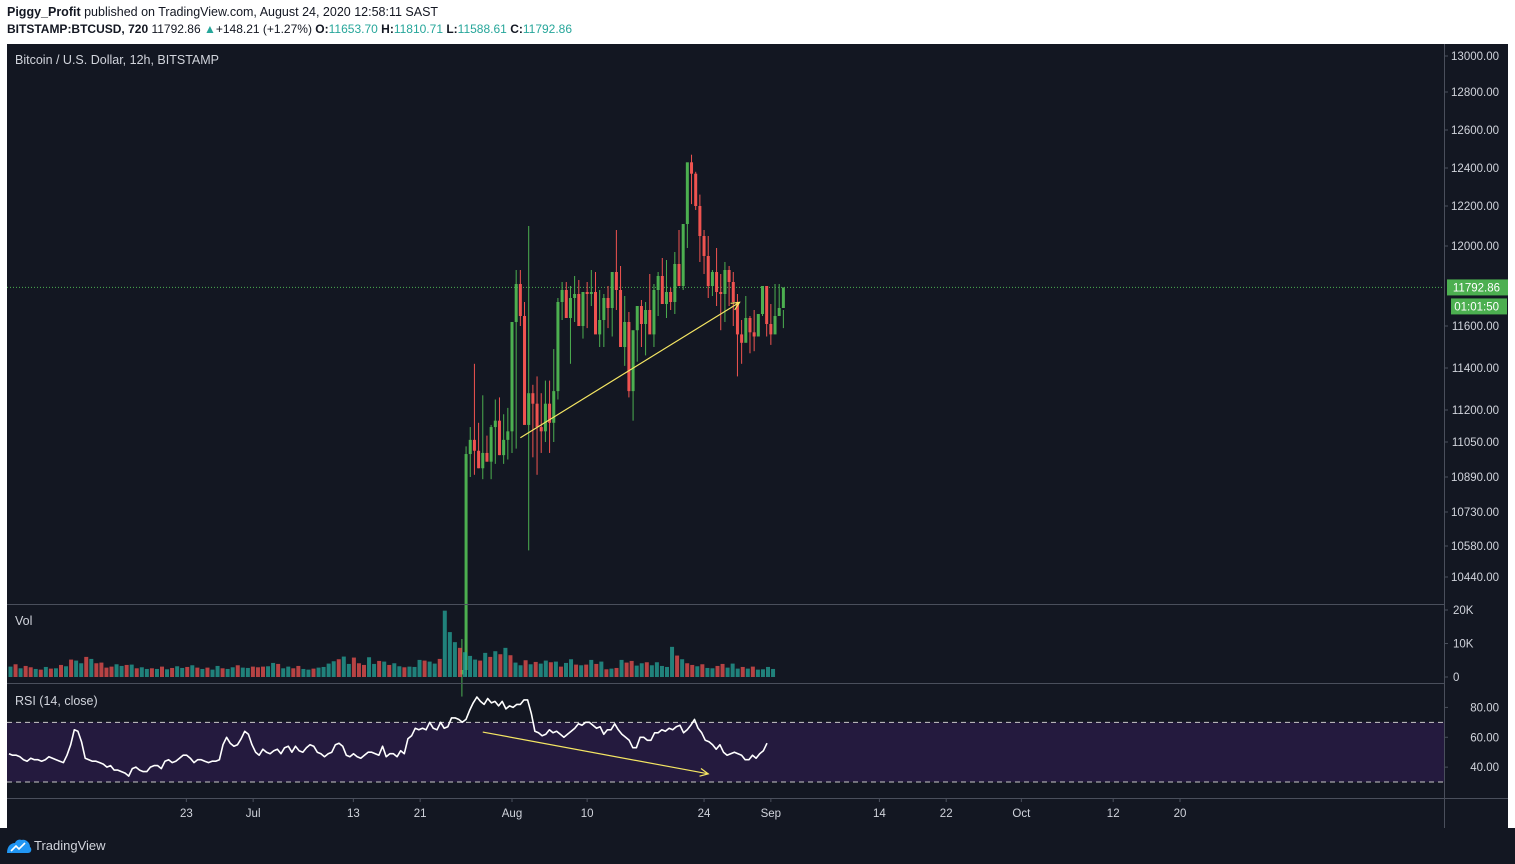  I want to click on volume-tick-label: 20K, so click(1463, 611).